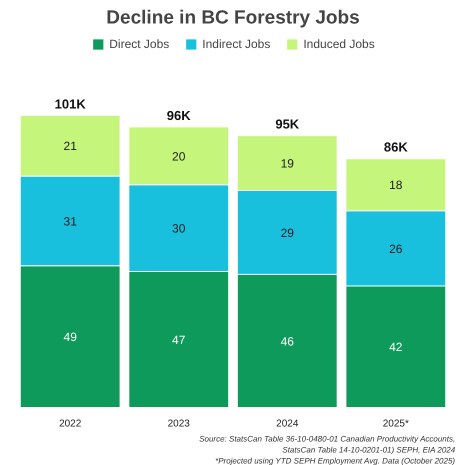 This screenshot has height=465, width=465. Describe the element at coordinates (179, 229) in the screenshot. I see `data-label: 30` at that location.